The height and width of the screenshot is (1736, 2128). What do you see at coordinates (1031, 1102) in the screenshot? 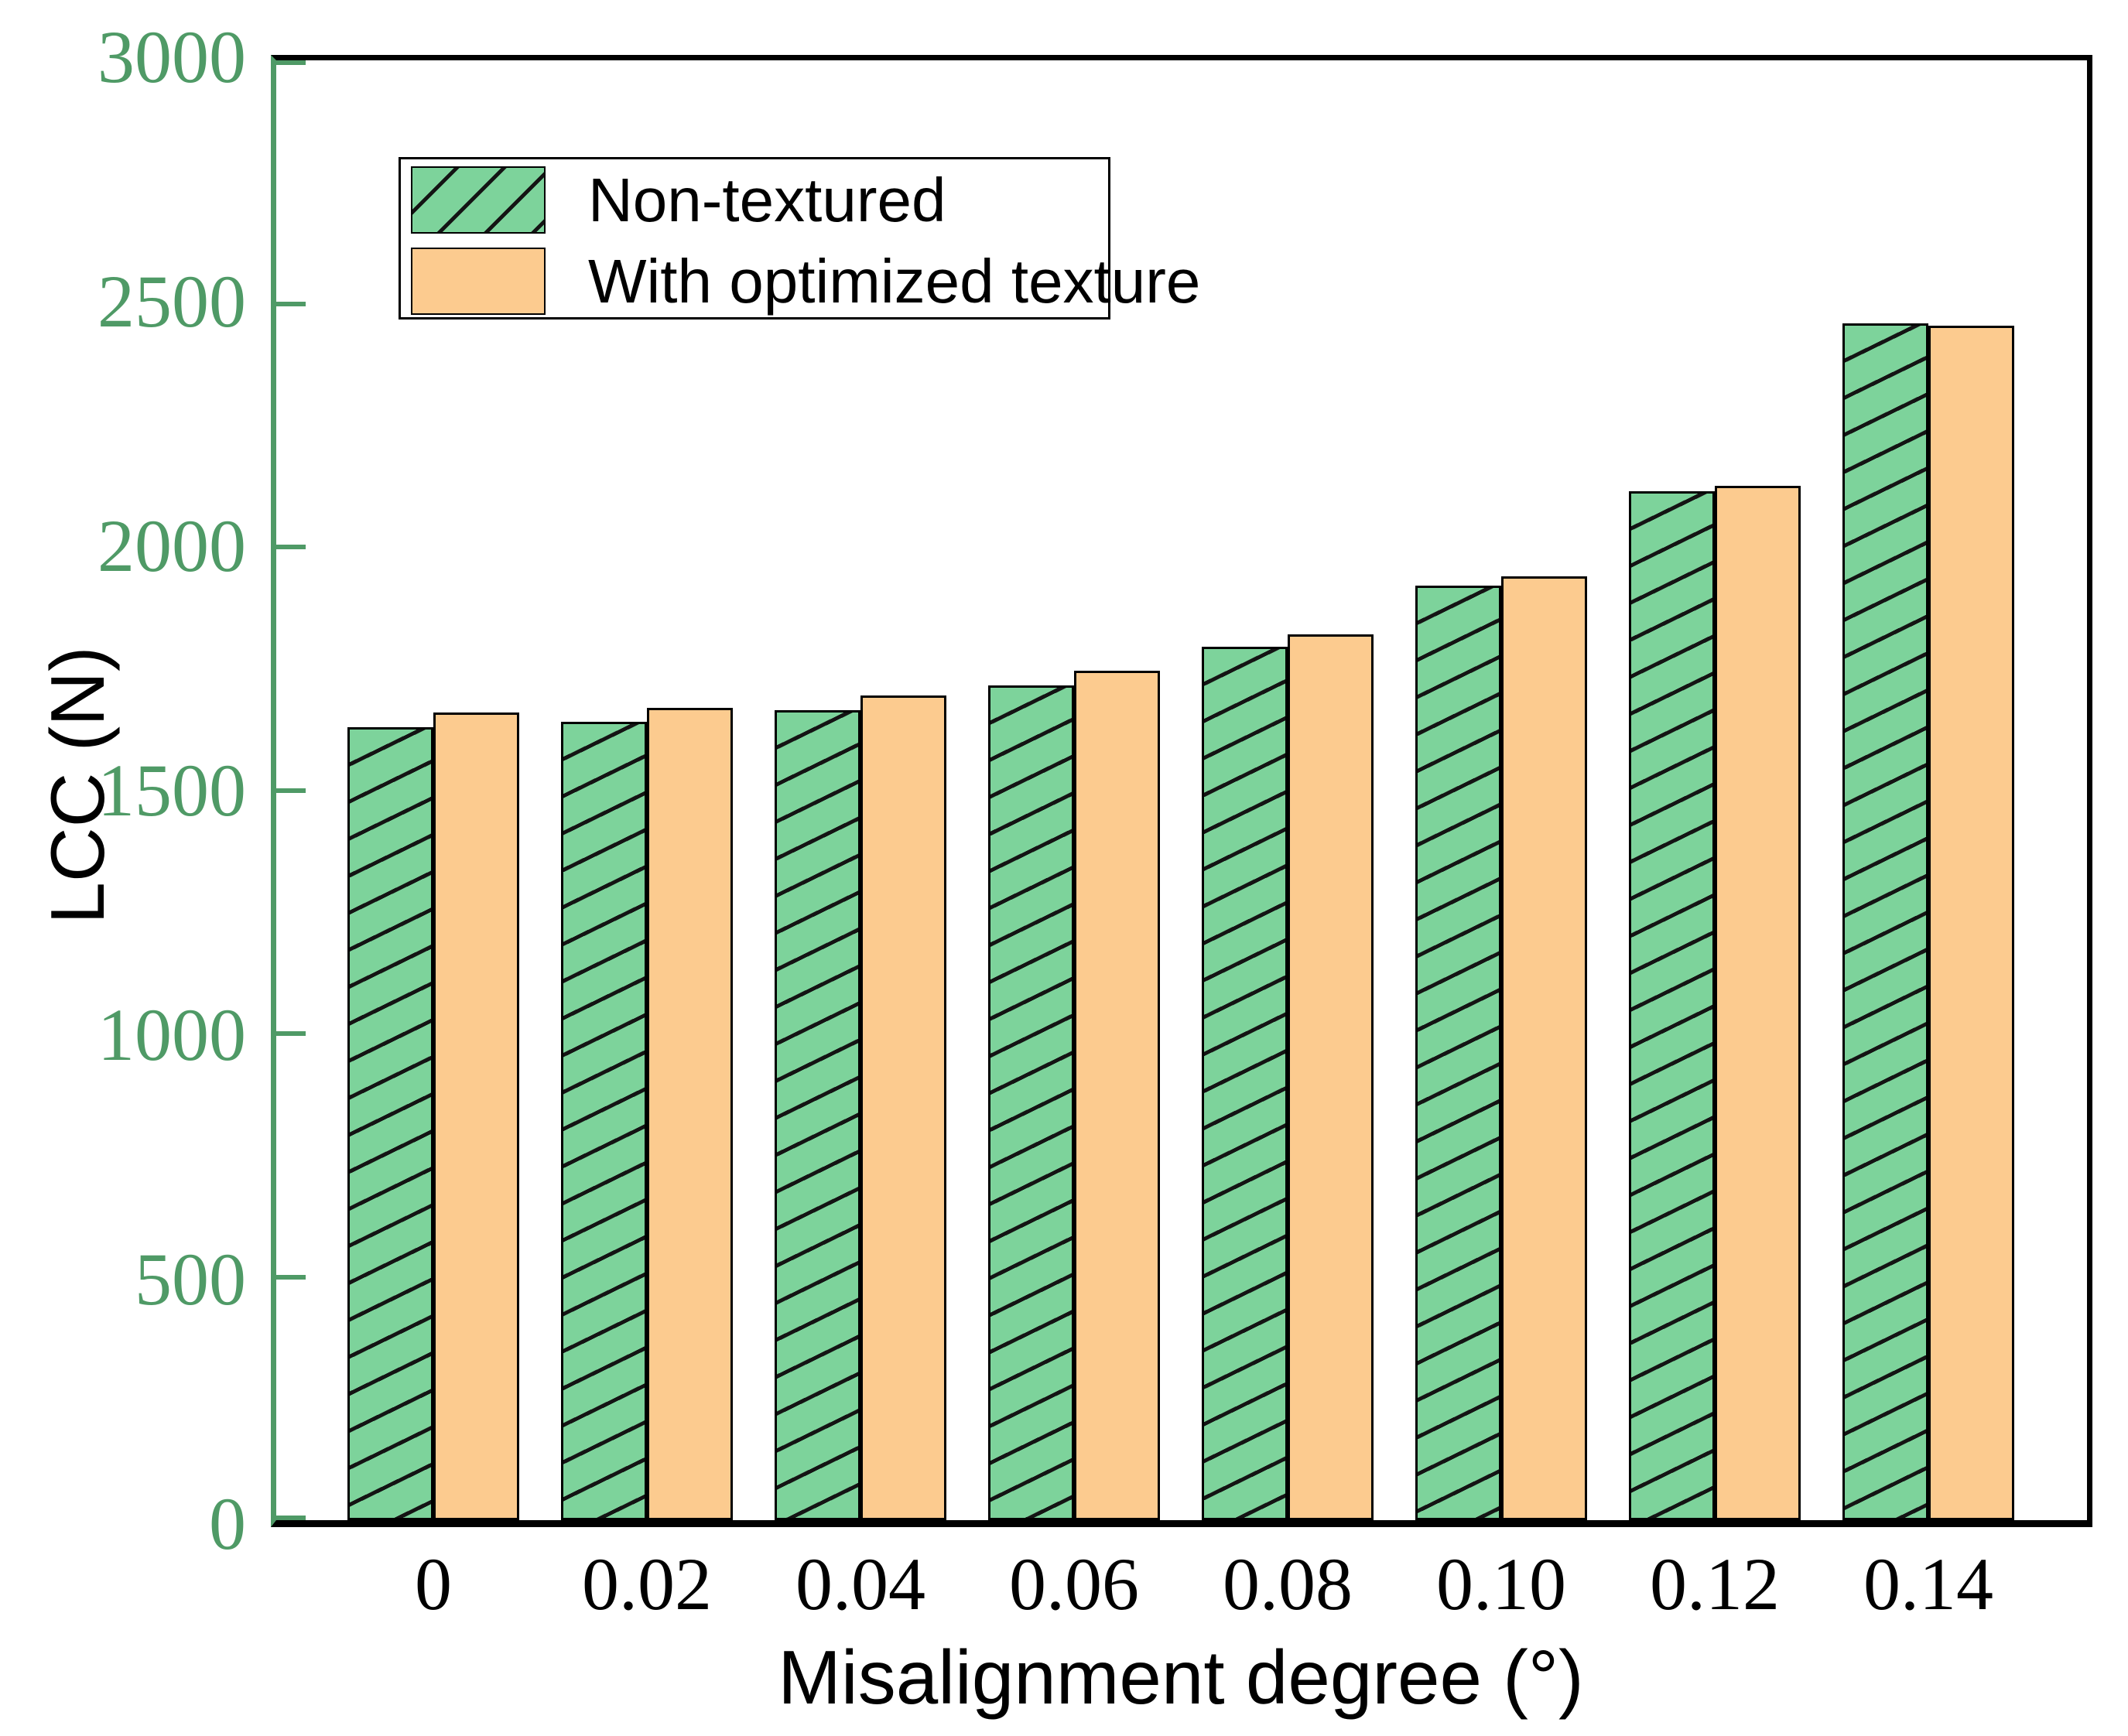
I see `bar-non-textured-0.06` at bounding box center [1031, 1102].